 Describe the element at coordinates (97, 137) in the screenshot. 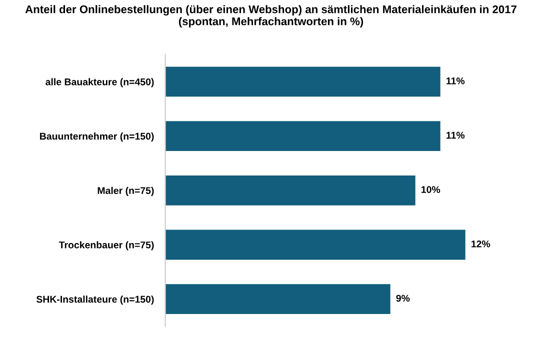

I see `y-tick-label: Bauunternehmer (n=150)` at that location.